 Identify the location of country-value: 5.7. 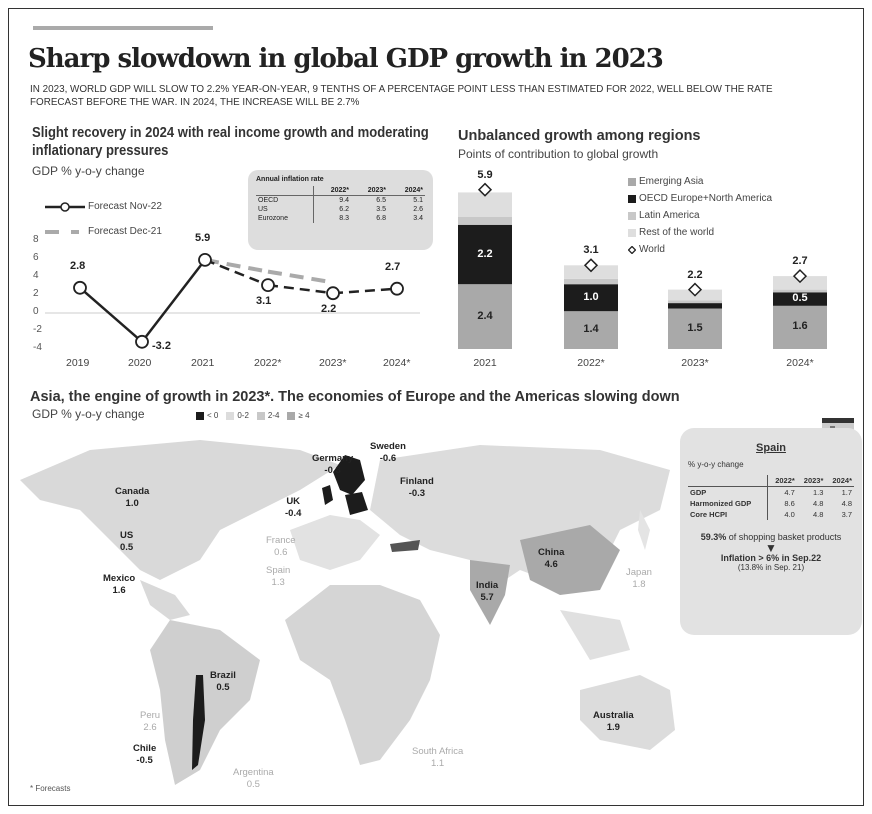
(487, 597).